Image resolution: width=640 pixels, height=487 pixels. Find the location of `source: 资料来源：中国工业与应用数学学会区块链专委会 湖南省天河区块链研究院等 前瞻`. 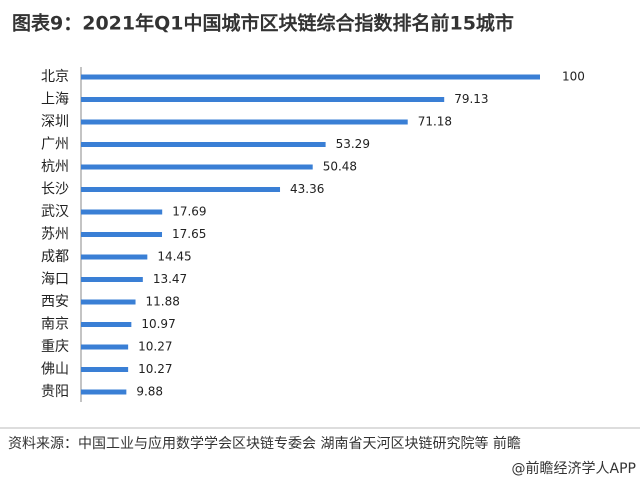

source: 资料来源：中国工业与应用数学学会区块链专委会 湖南省天河区块链研究院等 前瞻 is located at coordinates (264, 443).